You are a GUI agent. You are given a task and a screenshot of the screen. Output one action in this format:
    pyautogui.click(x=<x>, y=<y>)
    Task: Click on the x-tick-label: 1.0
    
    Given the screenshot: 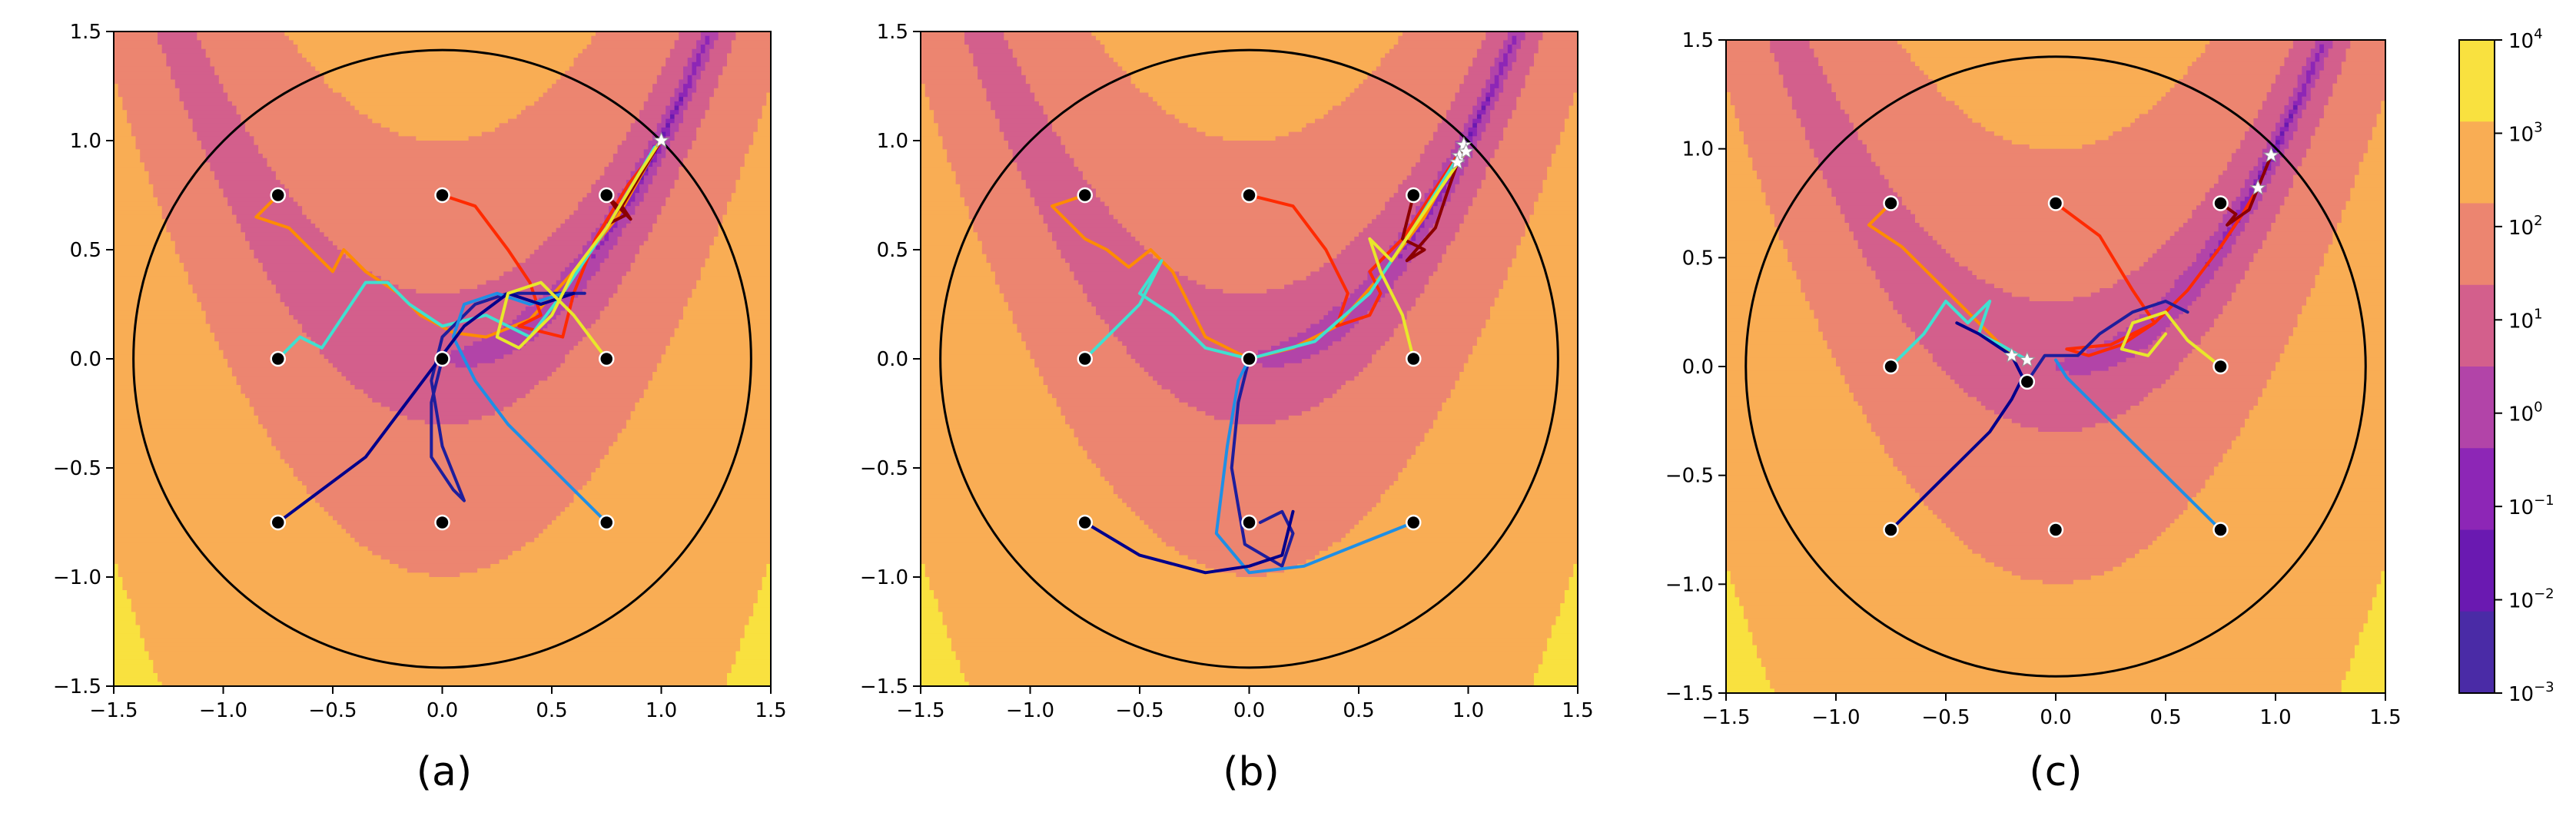 What is the action you would take?
    pyautogui.click(x=661, y=710)
    